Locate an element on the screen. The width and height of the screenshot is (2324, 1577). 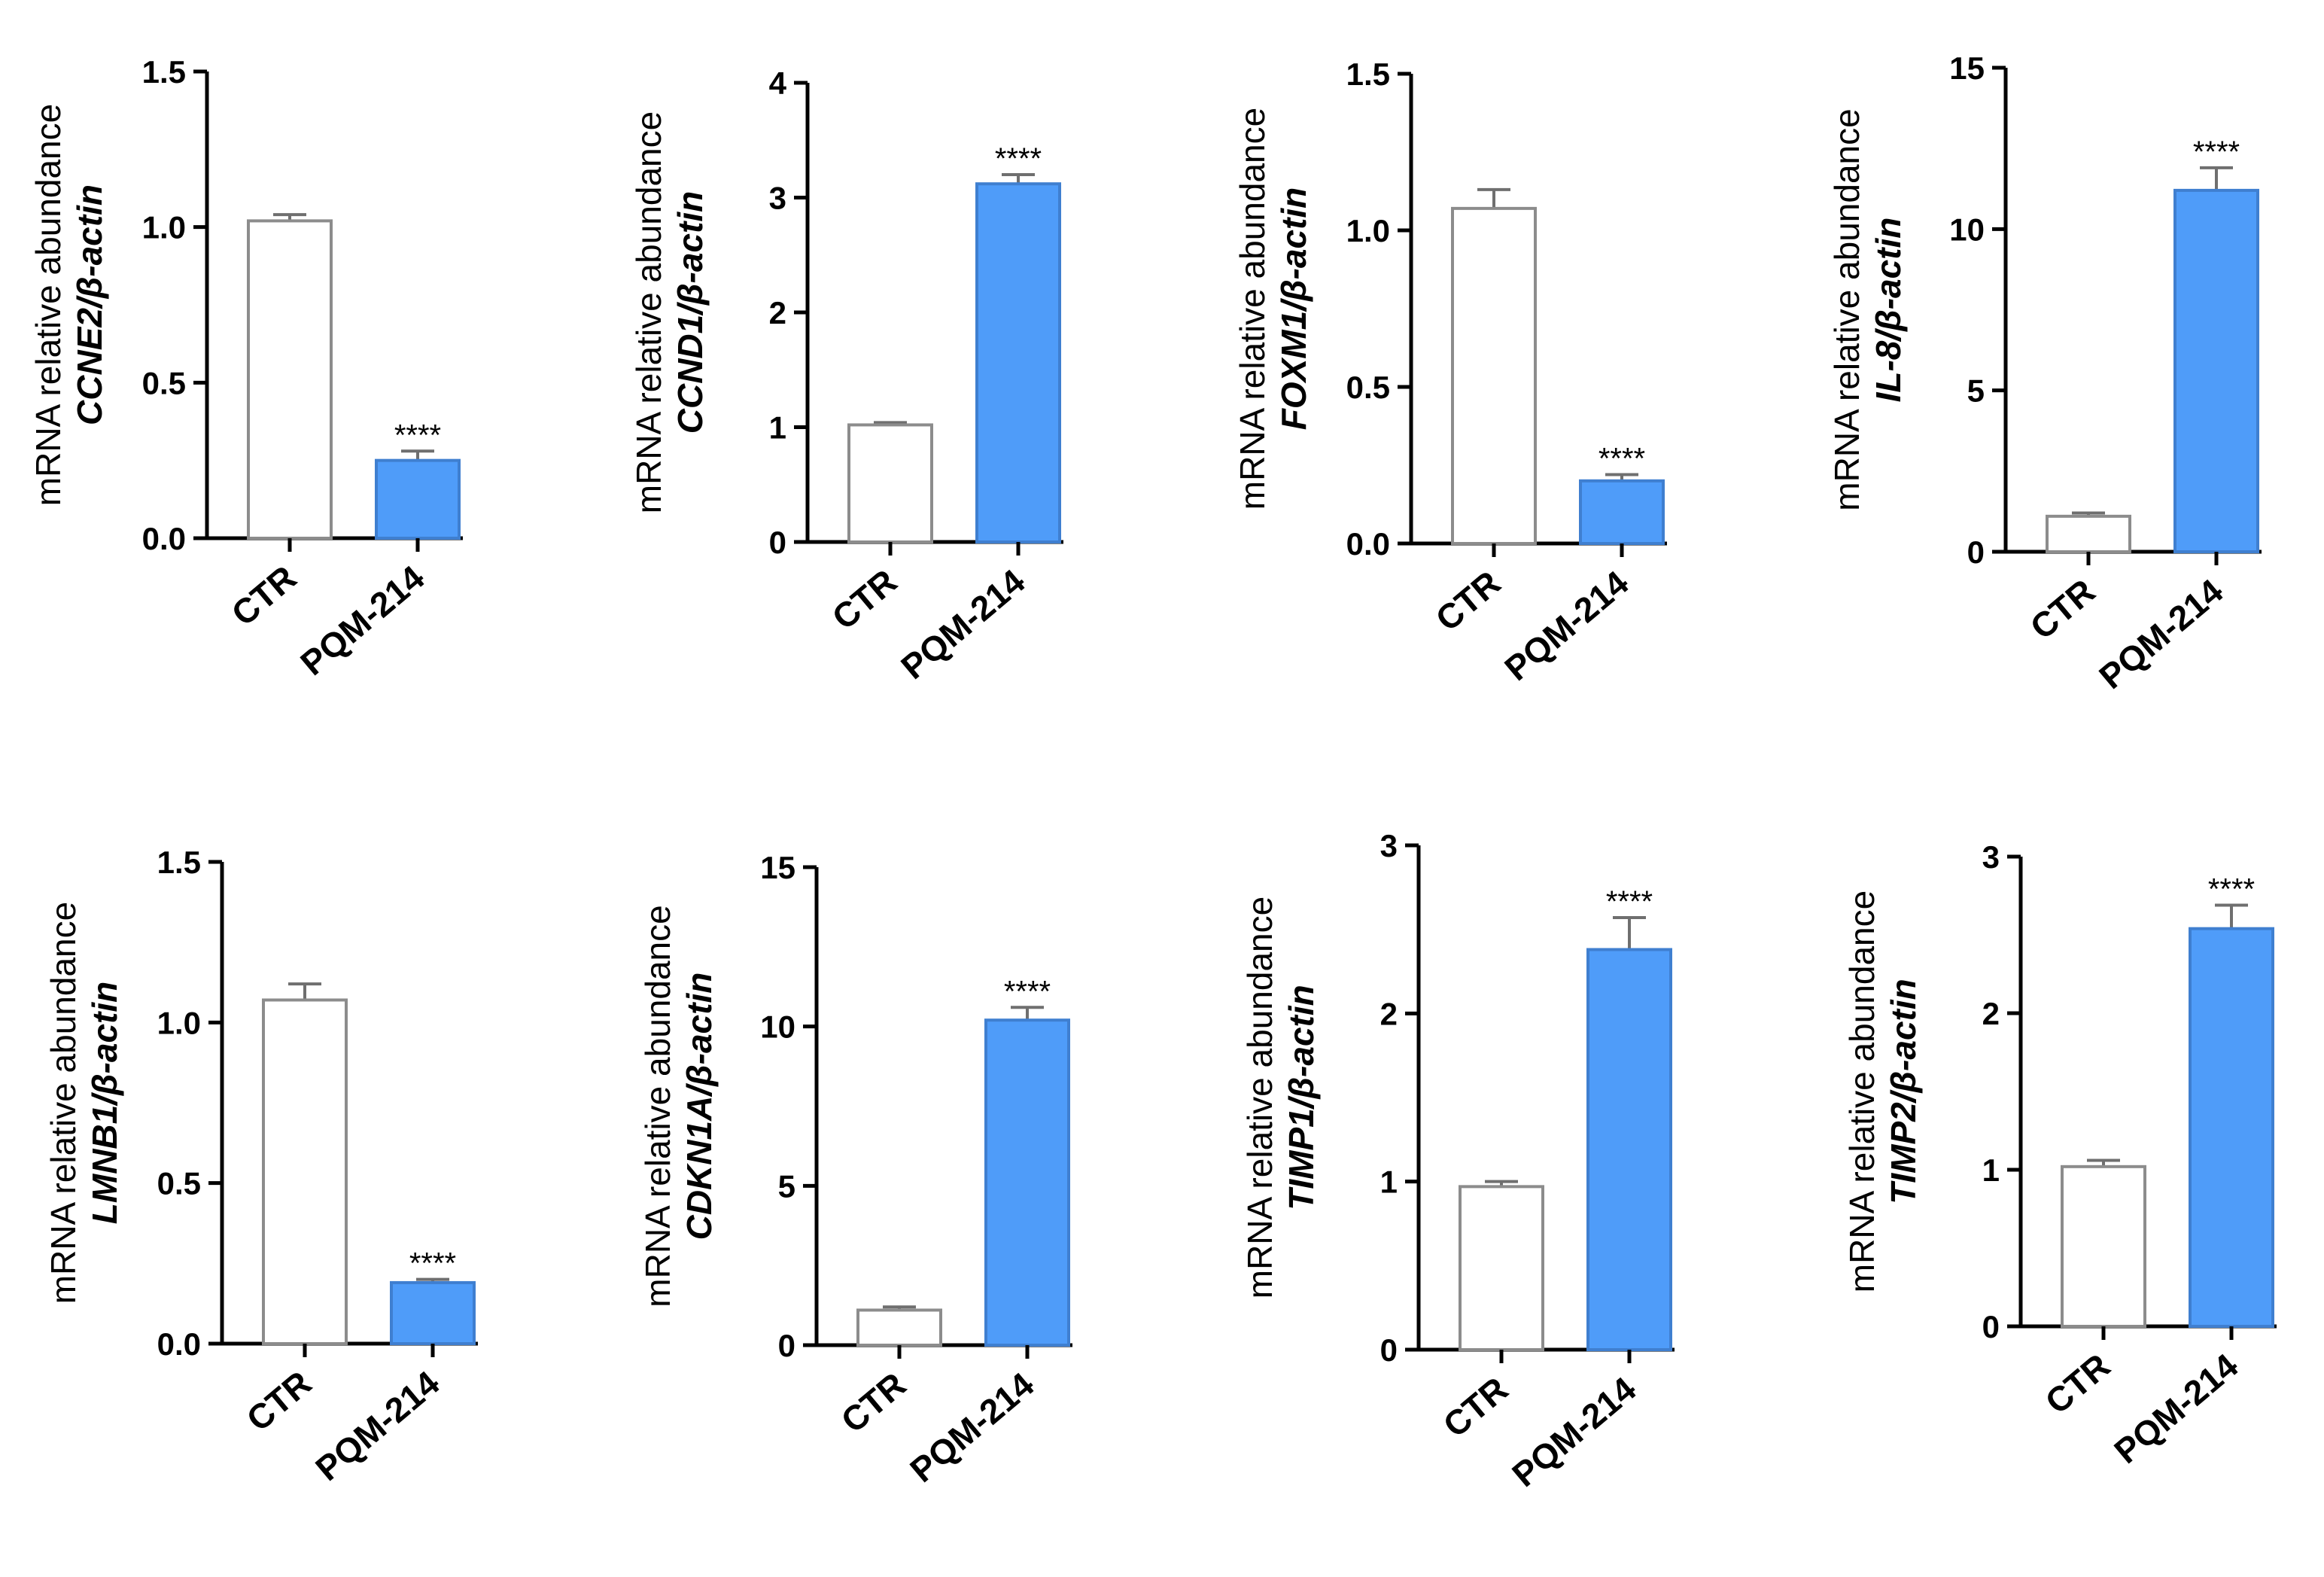
y-axis-gene-label: IL-8/β-actin is located at coordinates (1888, 310).